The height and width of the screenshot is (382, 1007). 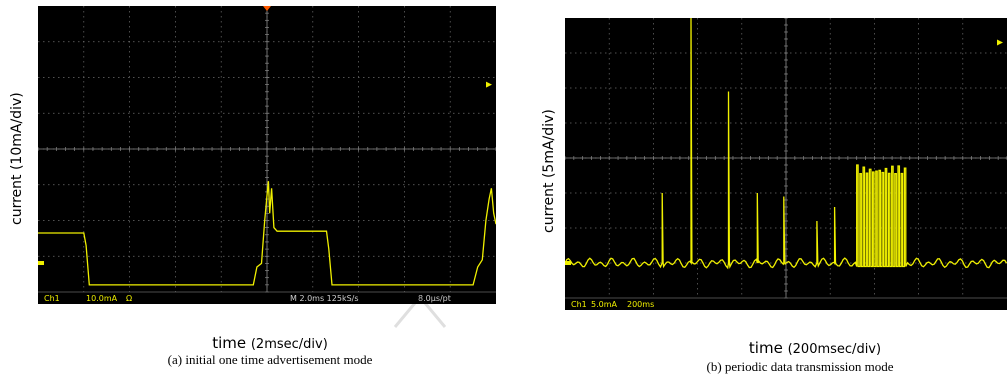 I want to click on ylabel-b: current (5mA/div), so click(x=549, y=171).